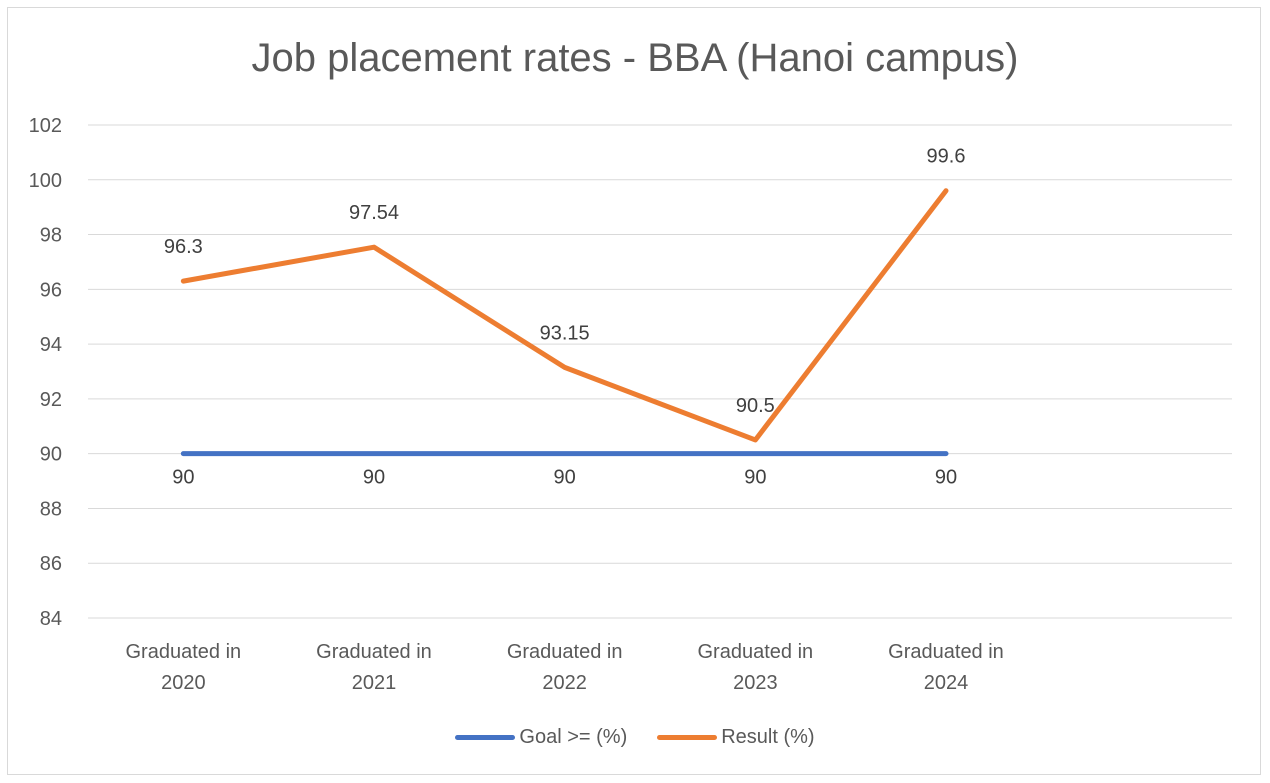 The image size is (1270, 783). Describe the element at coordinates (51, 455) in the screenshot. I see `y-tick-label: 90` at that location.